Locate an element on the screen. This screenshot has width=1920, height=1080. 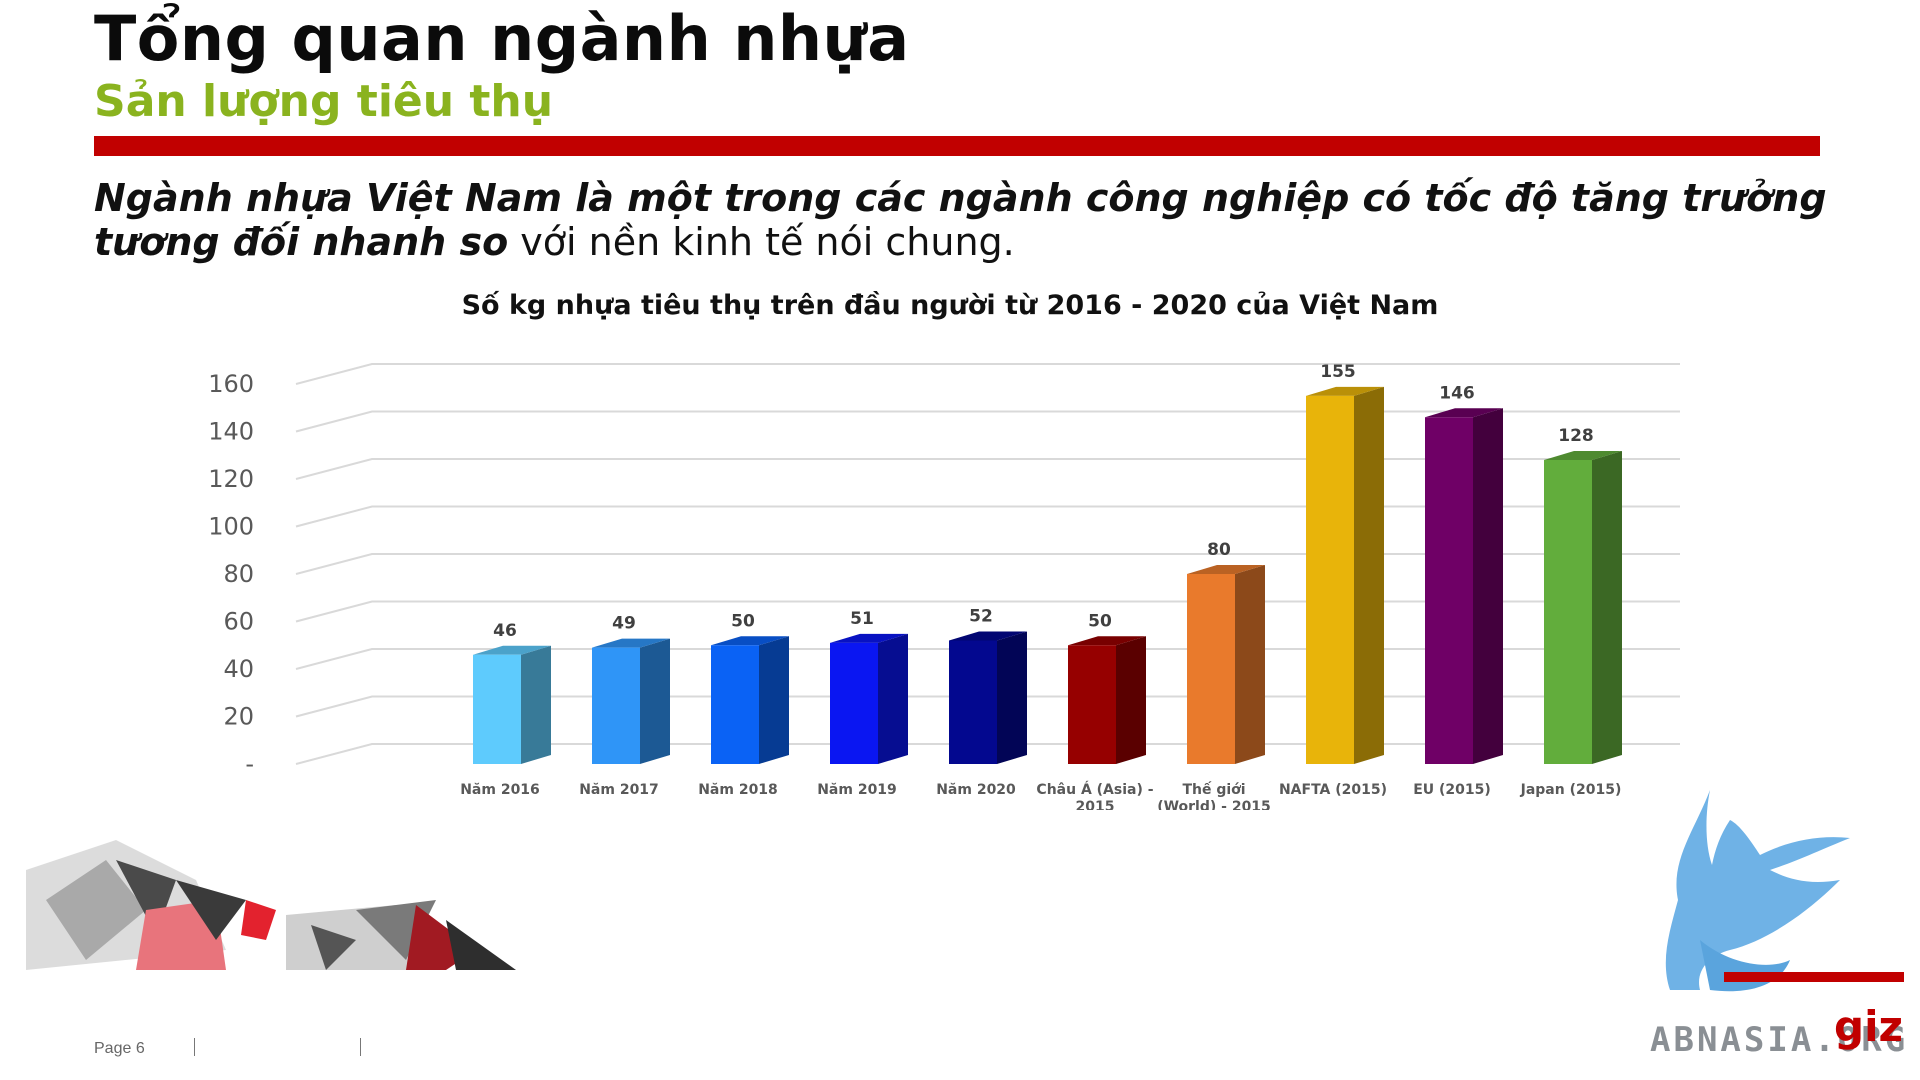
giz-badge: giz is located at coordinates (1868, 1026).